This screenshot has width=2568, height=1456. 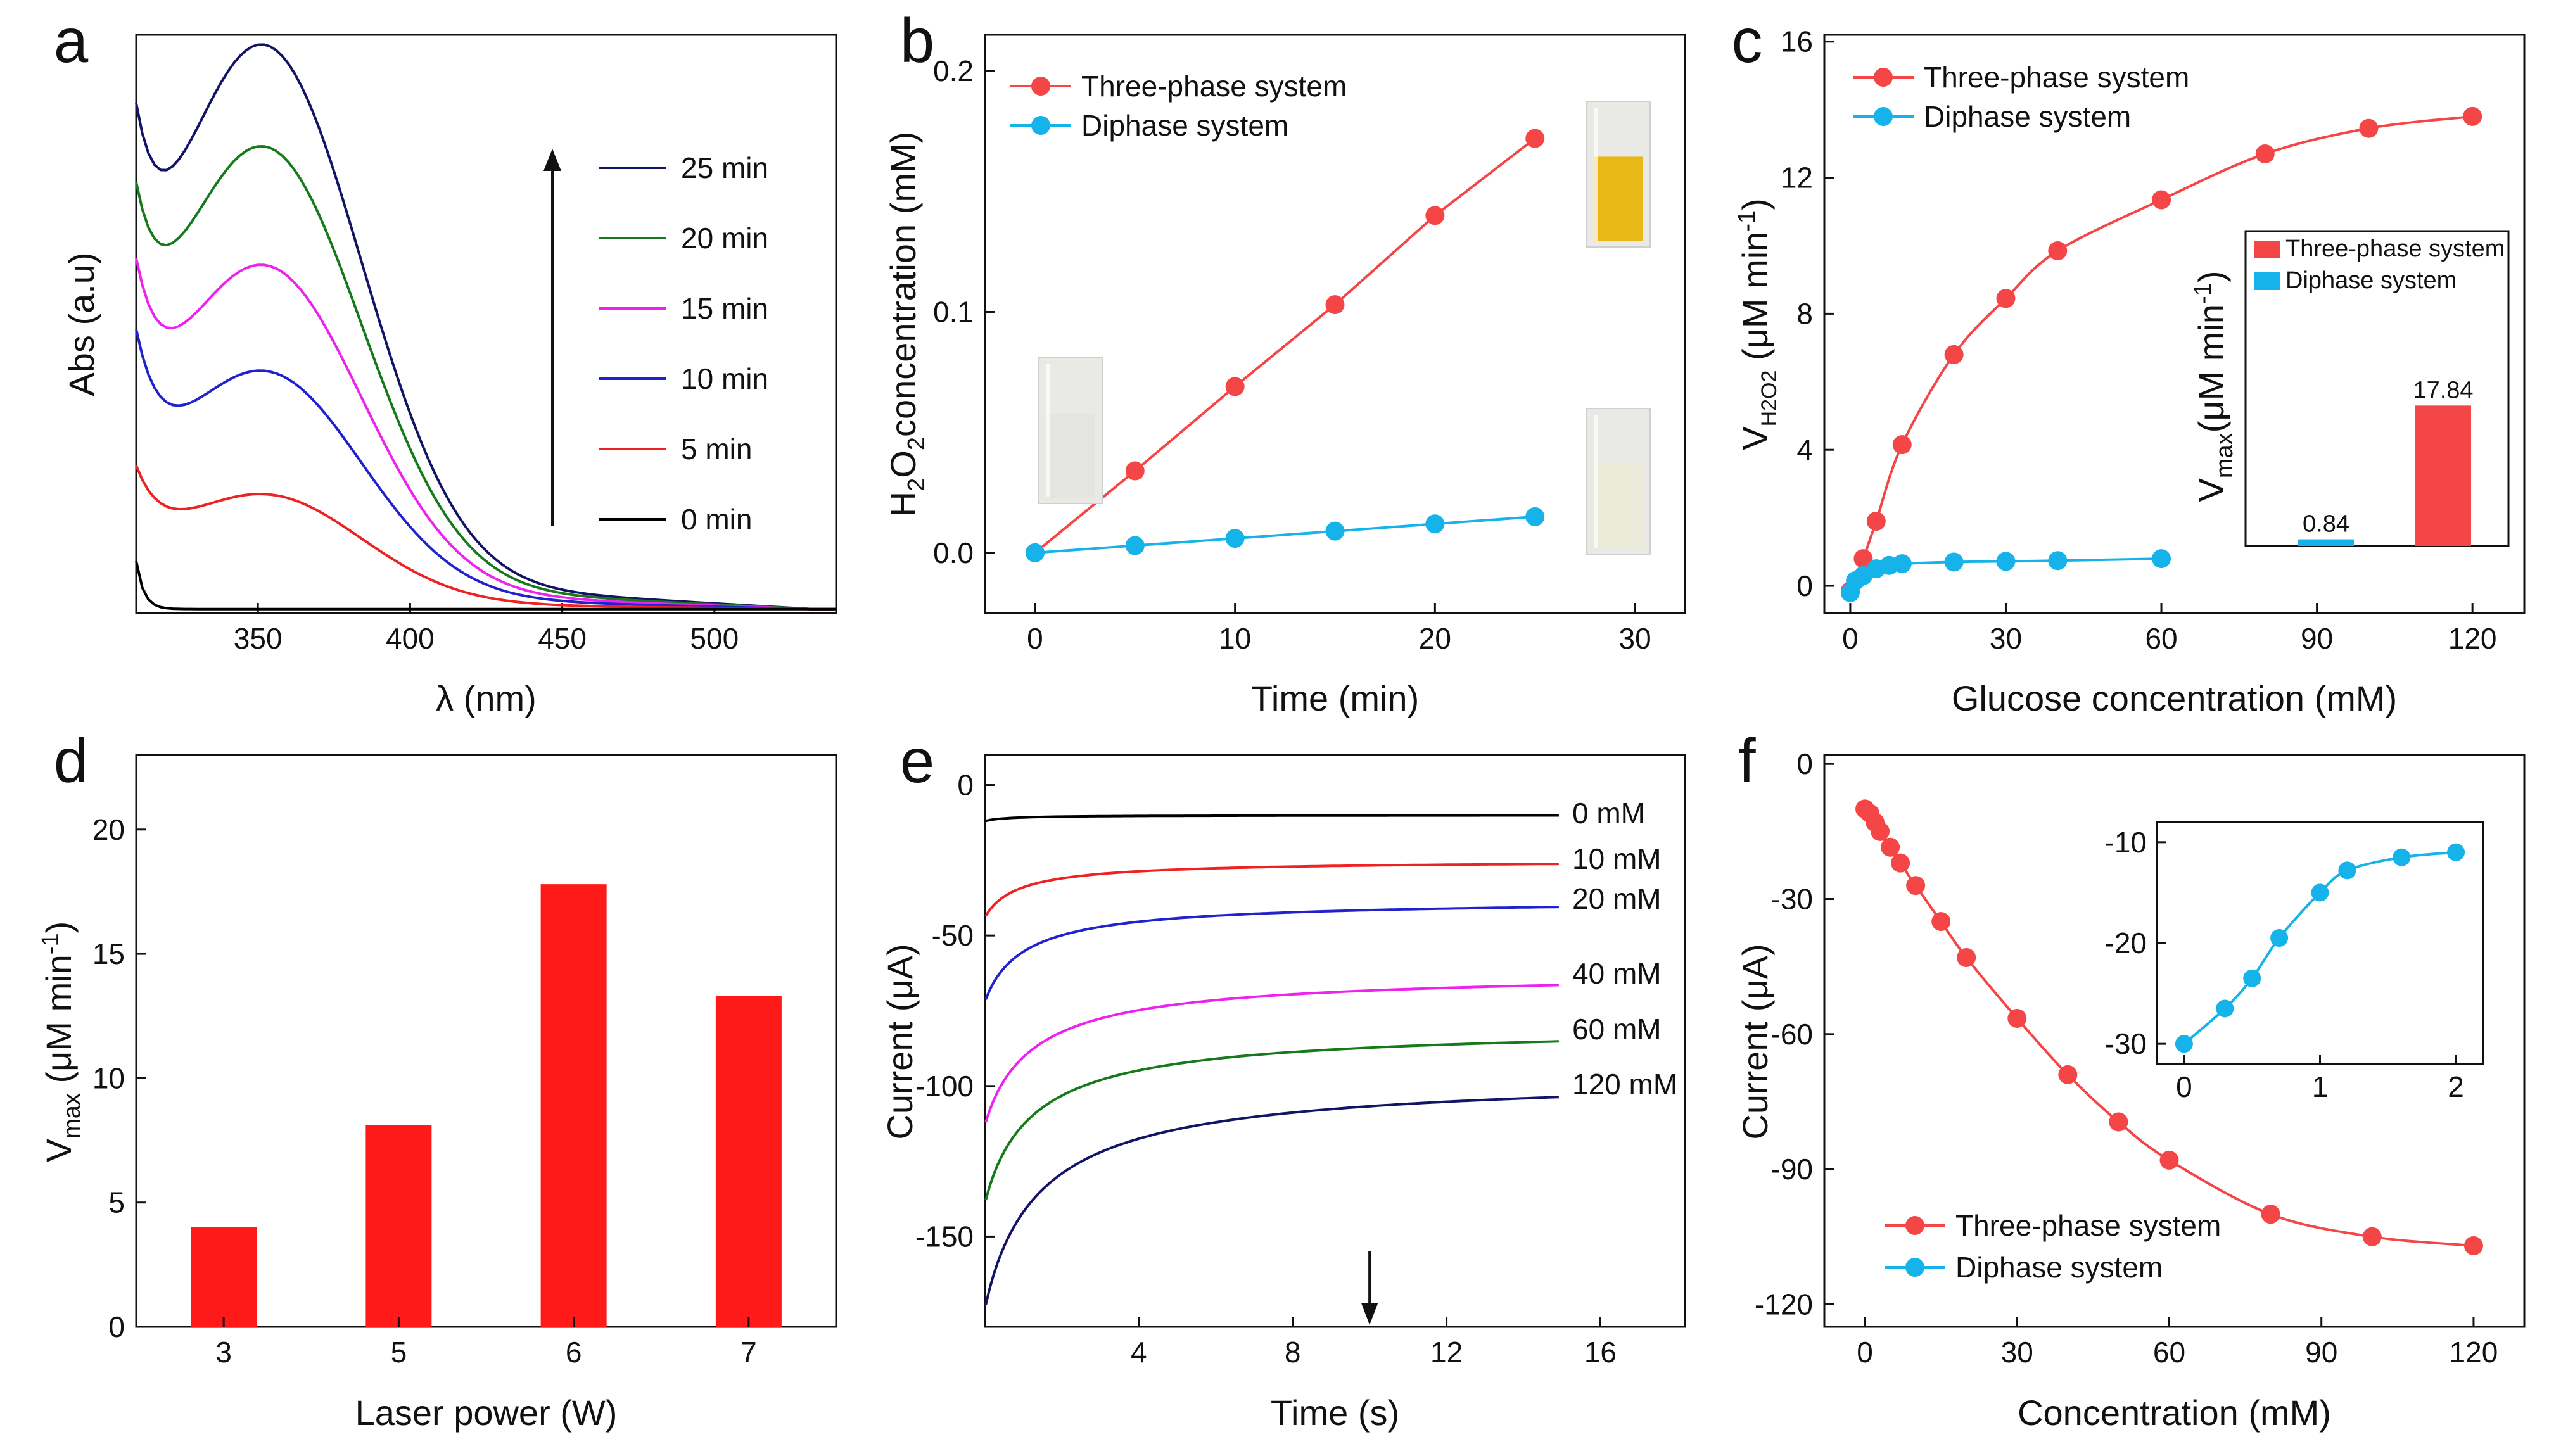 I want to click on y-axis-label: Abs (a.u), so click(x=81, y=324).